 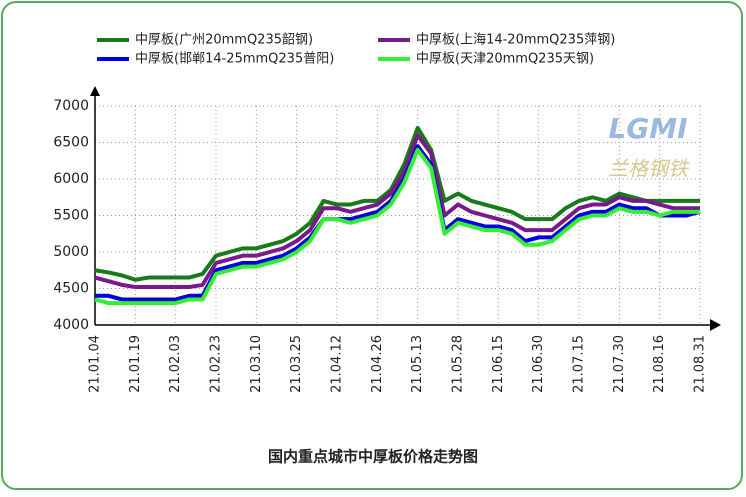 What do you see at coordinates (579, 364) in the screenshot?
I see `x-tick-label: 21.07.15` at bounding box center [579, 364].